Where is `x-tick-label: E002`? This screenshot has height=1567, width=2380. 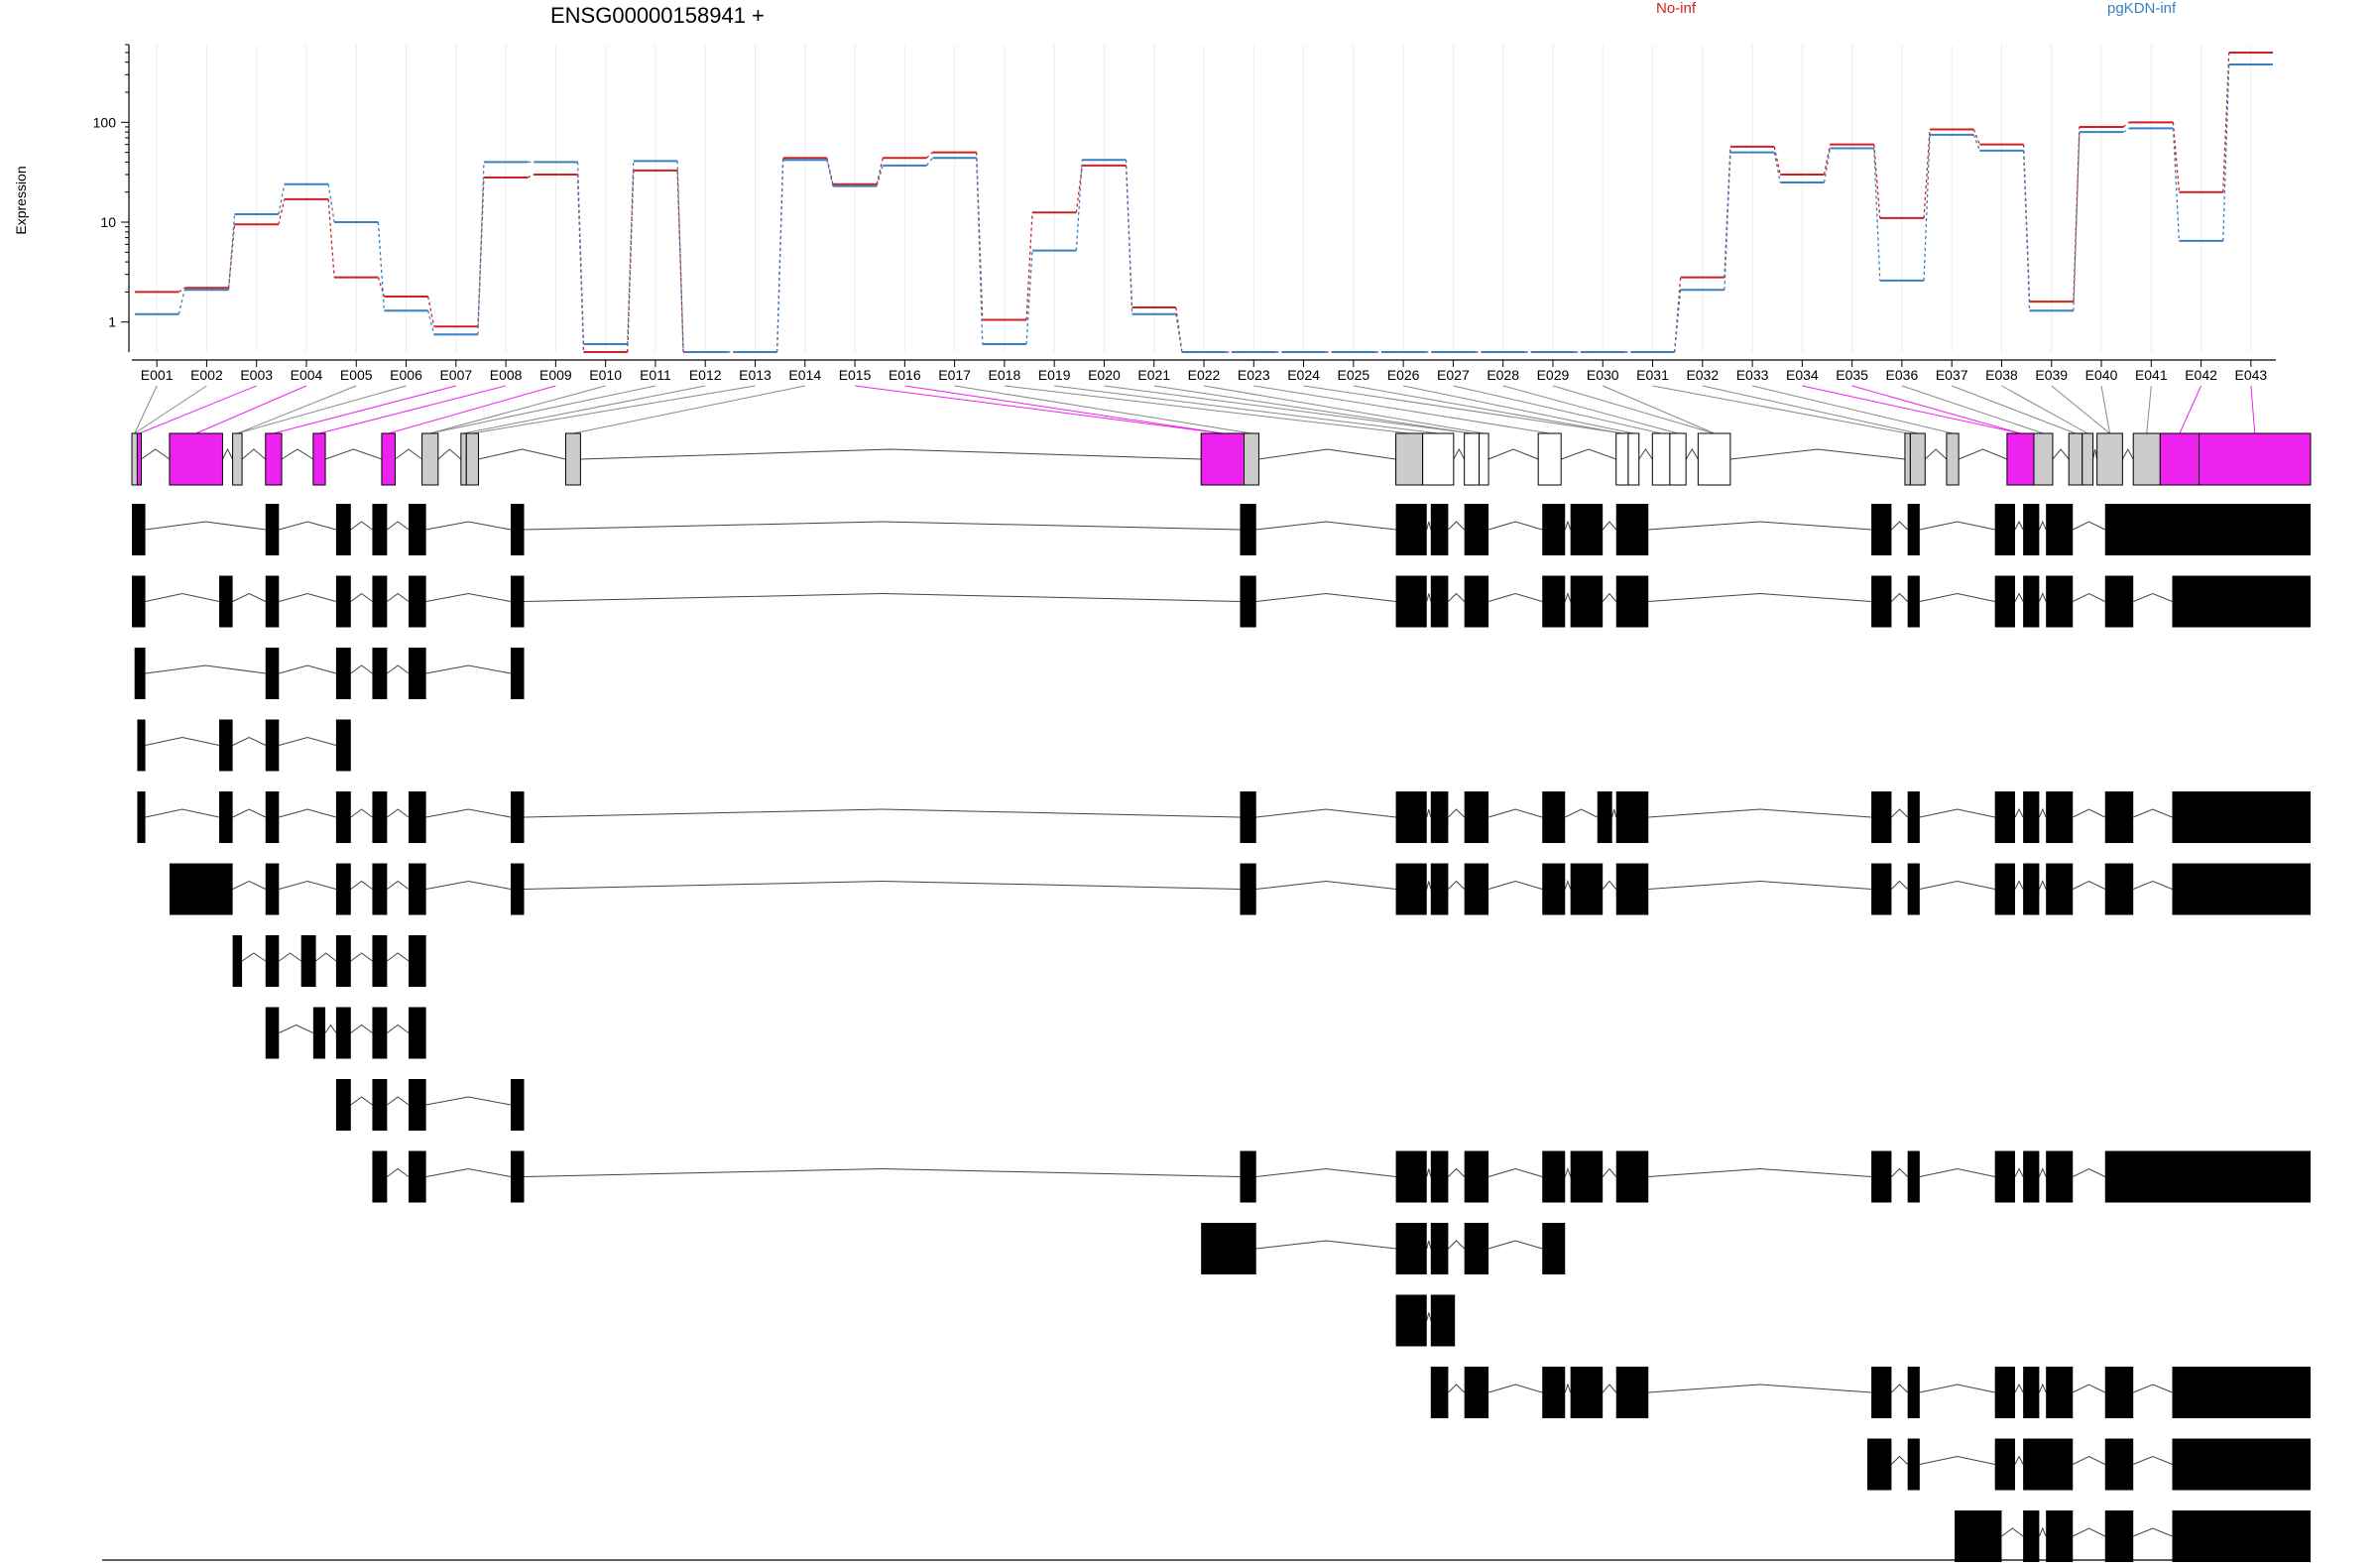 x-tick-label: E002 is located at coordinates (206, 375).